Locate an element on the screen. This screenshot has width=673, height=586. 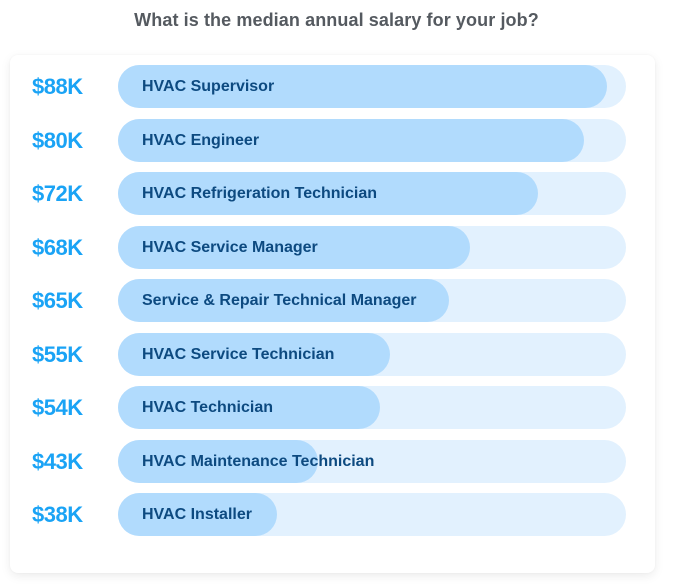
salary-row: $65K Service & Repair Technical Manager is located at coordinates (332, 300).